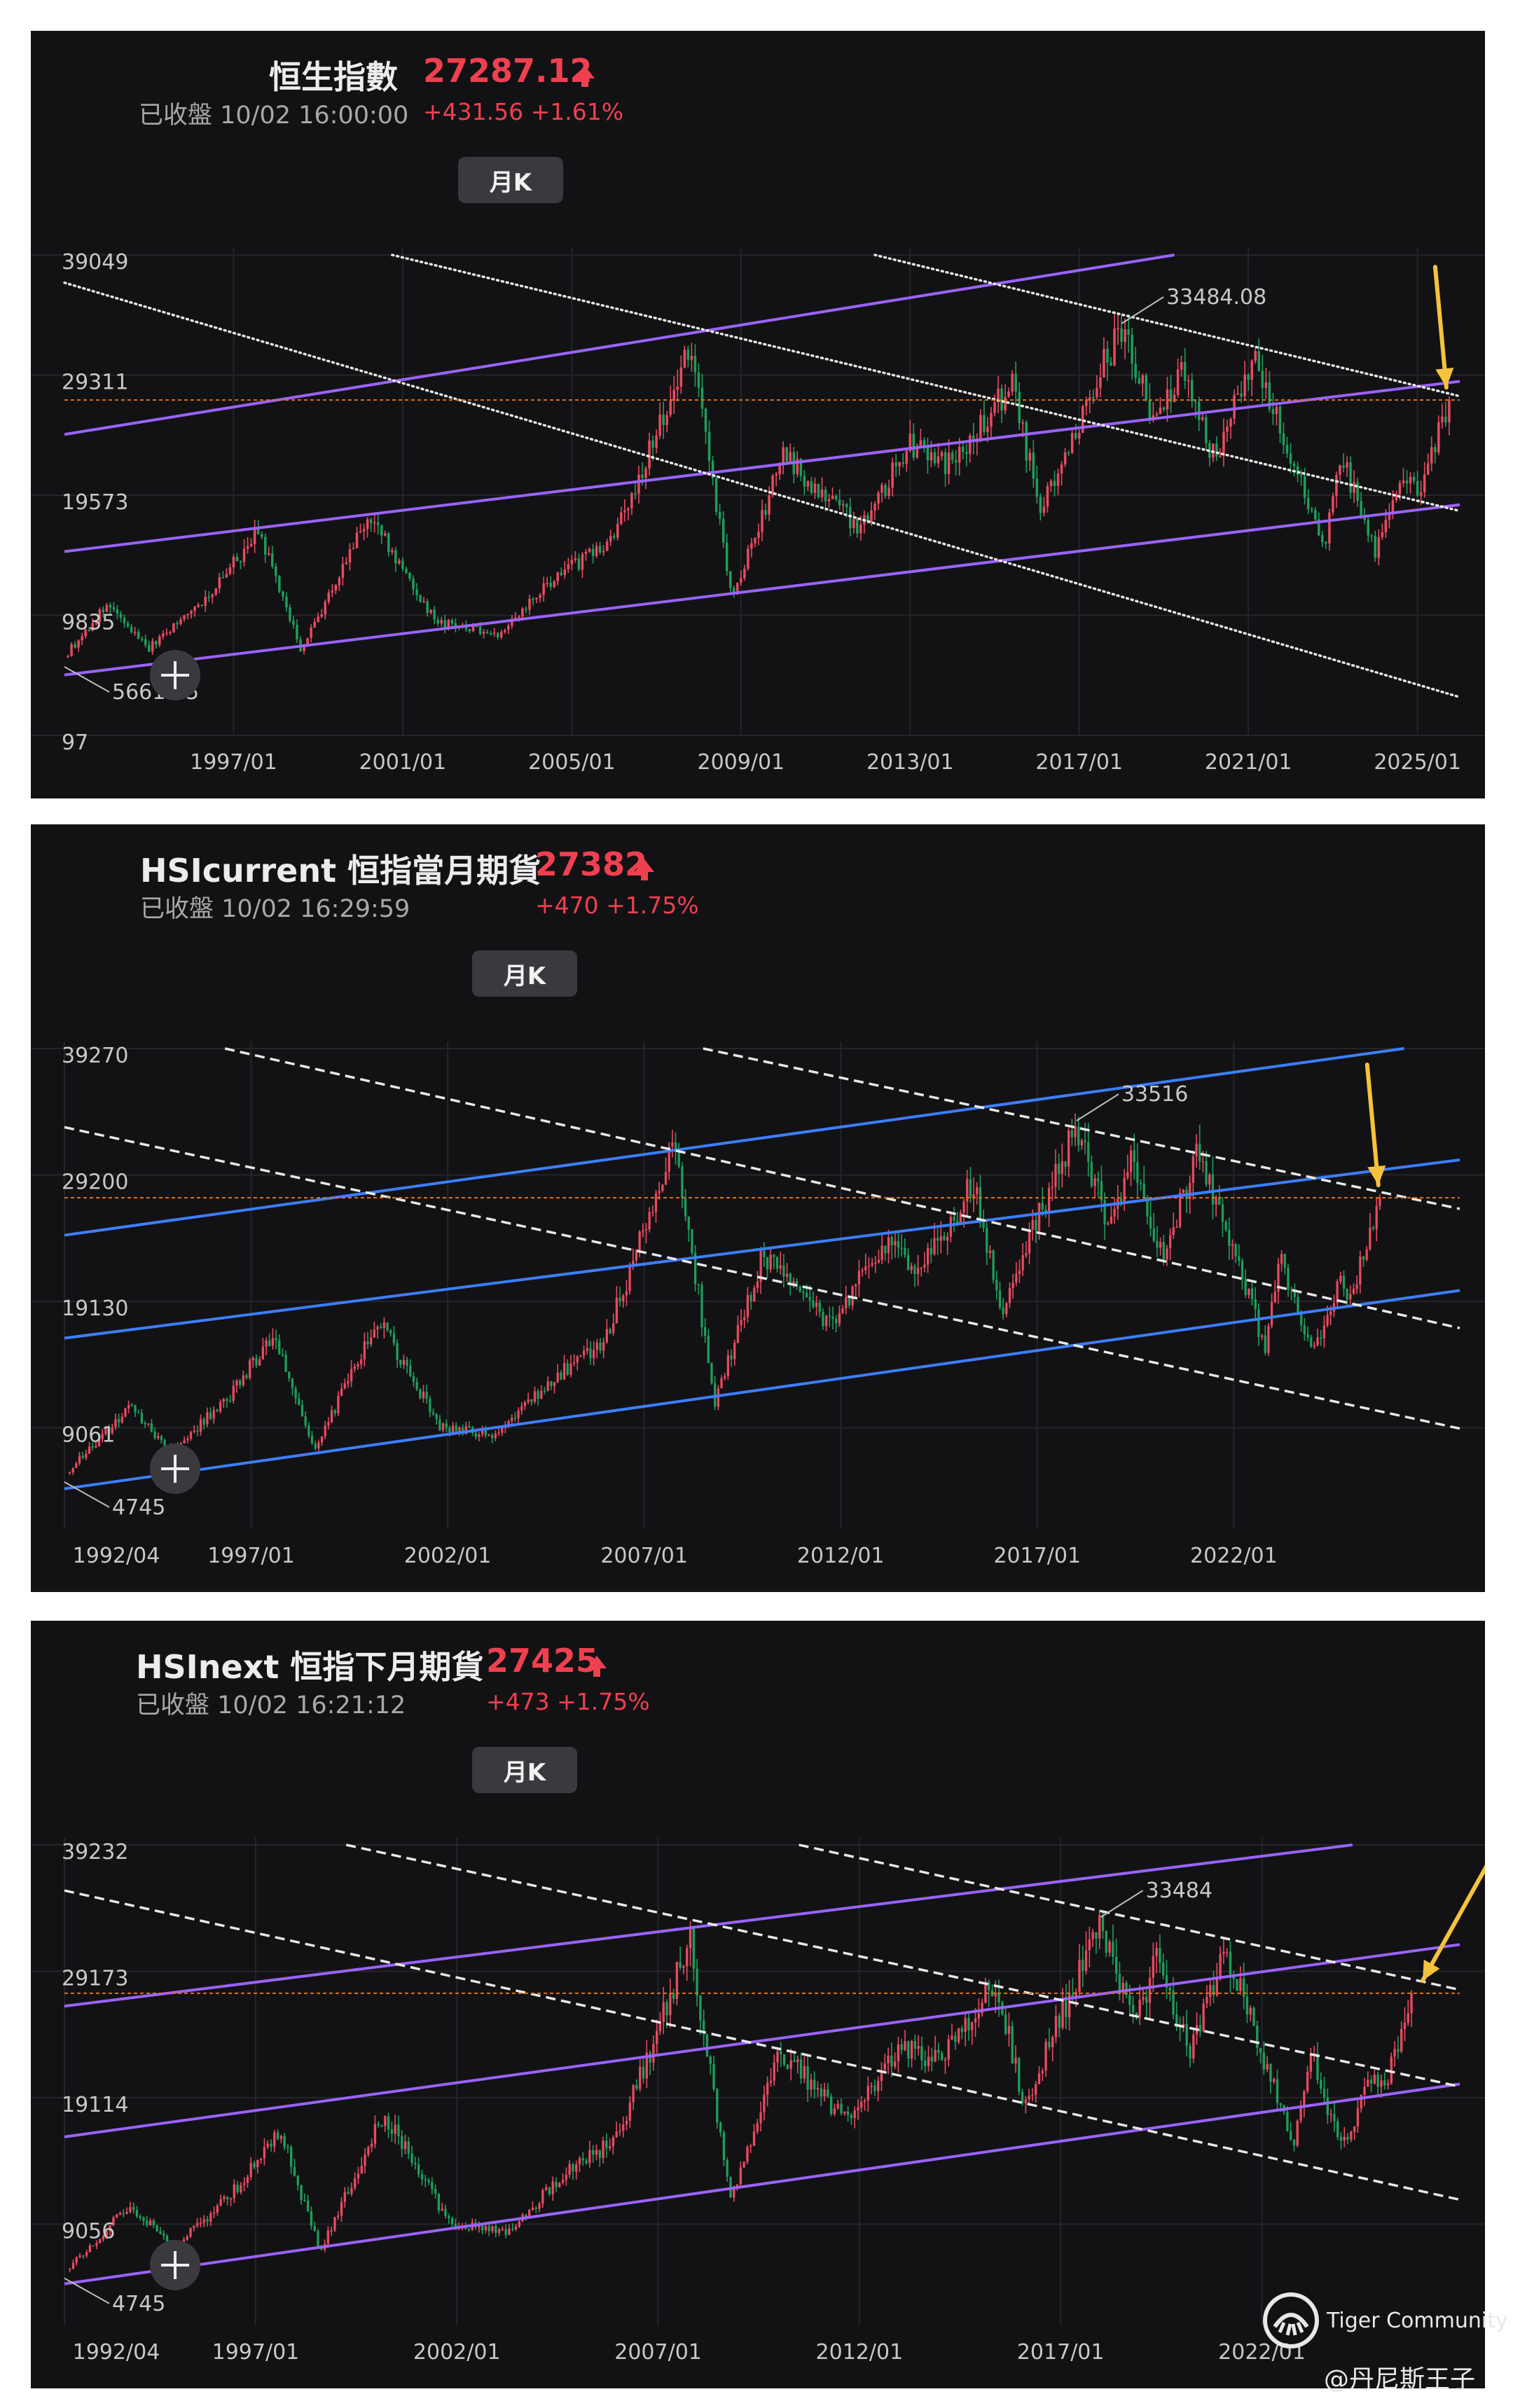 This screenshot has height=2408, width=1513. I want to click on x-tick-label: 2007/01, so click(658, 2352).